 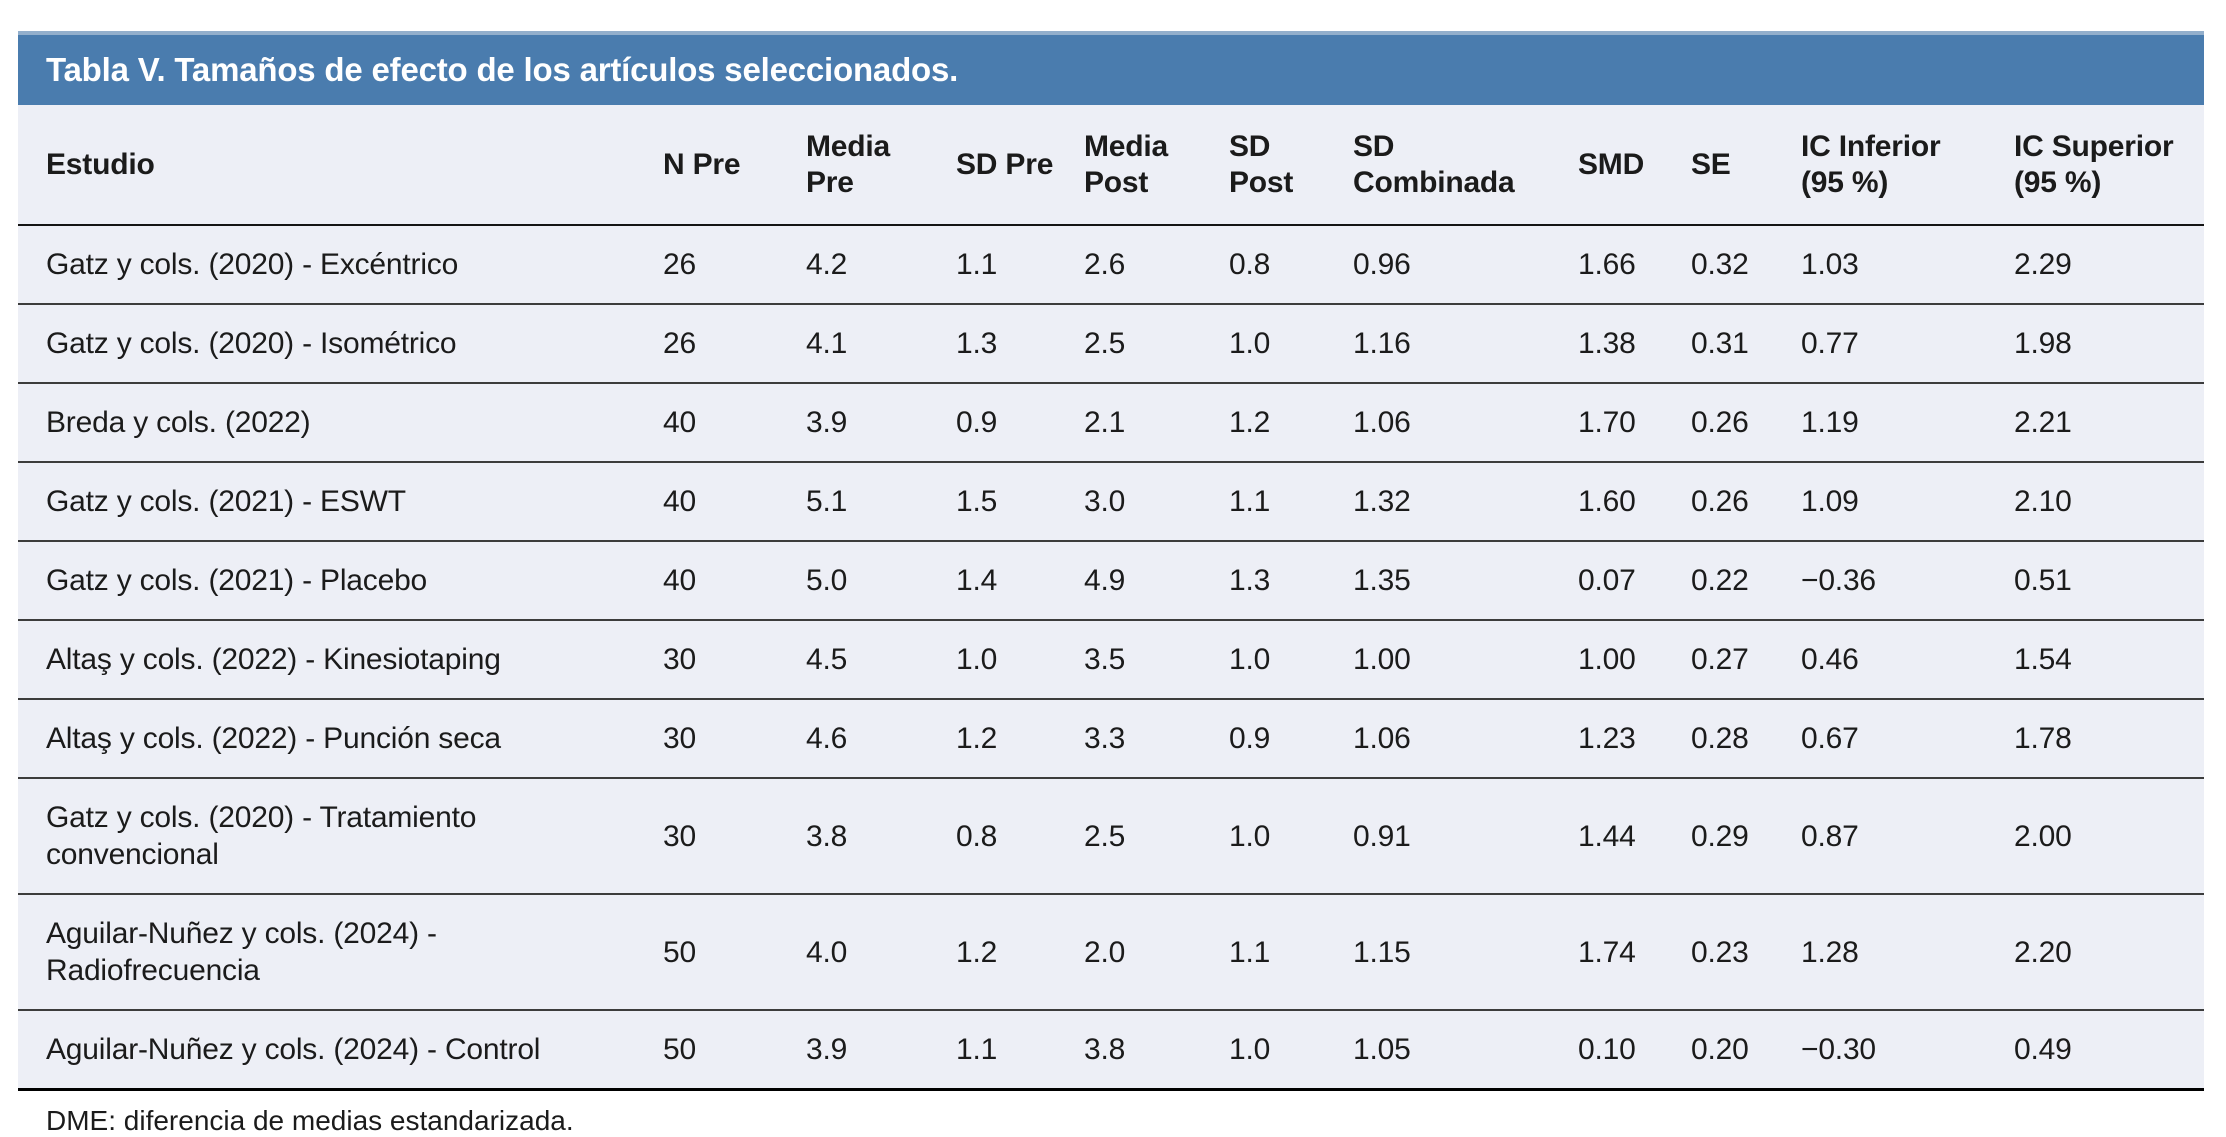 I want to click on value-cell: 0.91, so click(x=1455, y=836).